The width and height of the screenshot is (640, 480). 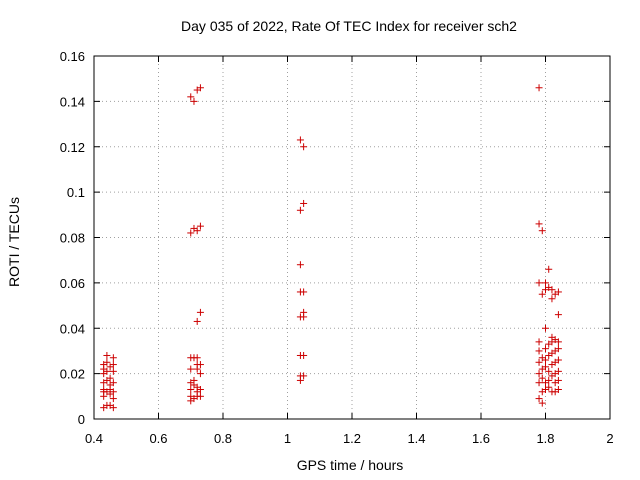 I want to click on x-tick-label: 0.8, so click(x=223, y=438).